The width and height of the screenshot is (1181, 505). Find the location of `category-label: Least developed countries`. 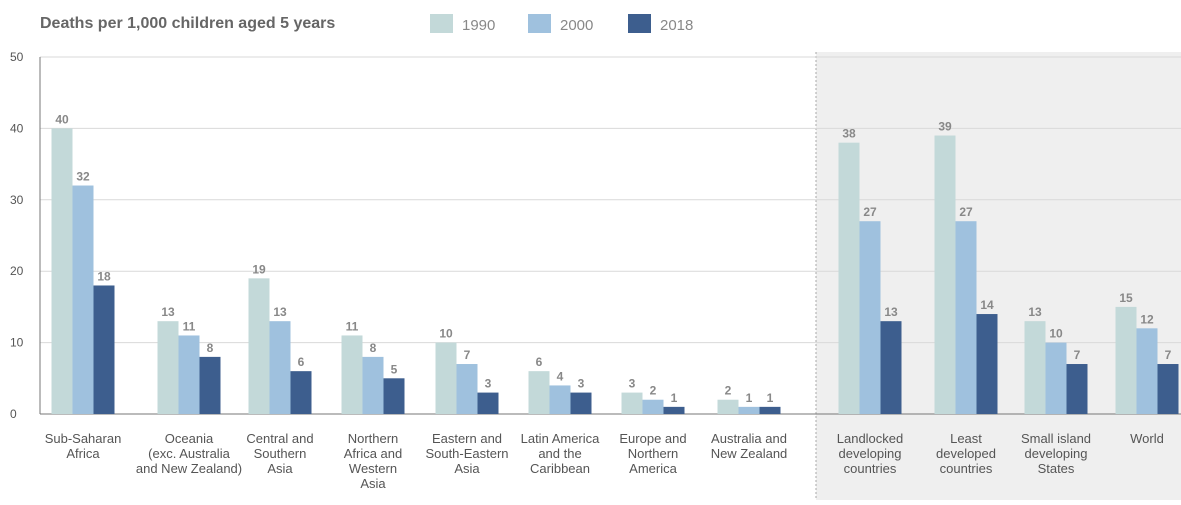

category-label: Least developed countries is located at coordinates (966, 453).